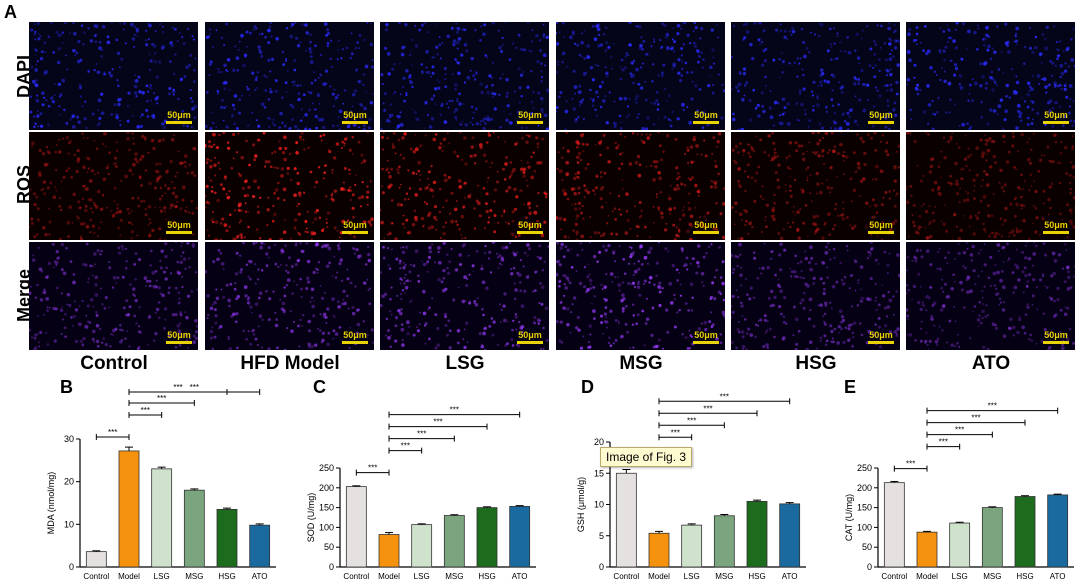 This screenshot has width=1080, height=584. I want to click on y-tick-label: 100, so click(326, 527).